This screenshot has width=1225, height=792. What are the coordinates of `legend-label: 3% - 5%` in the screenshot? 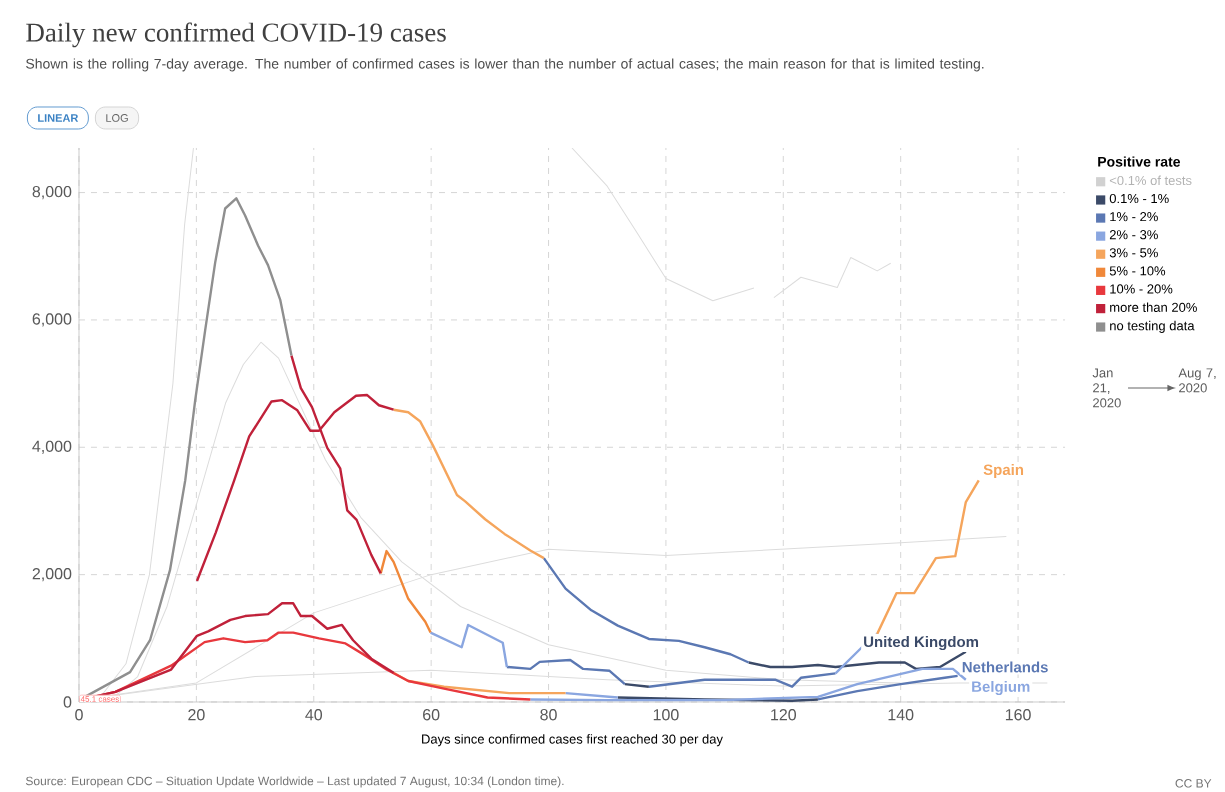 It's located at (1133, 253).